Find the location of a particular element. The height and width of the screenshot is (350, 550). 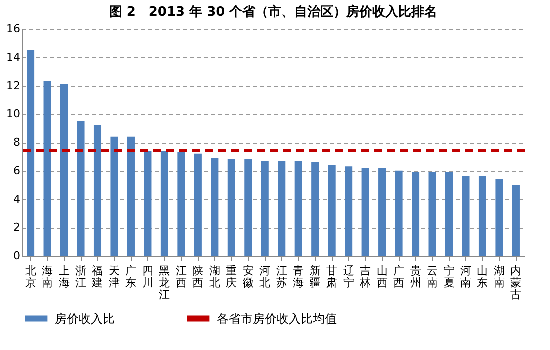

x-tick-label: 陕西 is located at coordinates (198, 277).